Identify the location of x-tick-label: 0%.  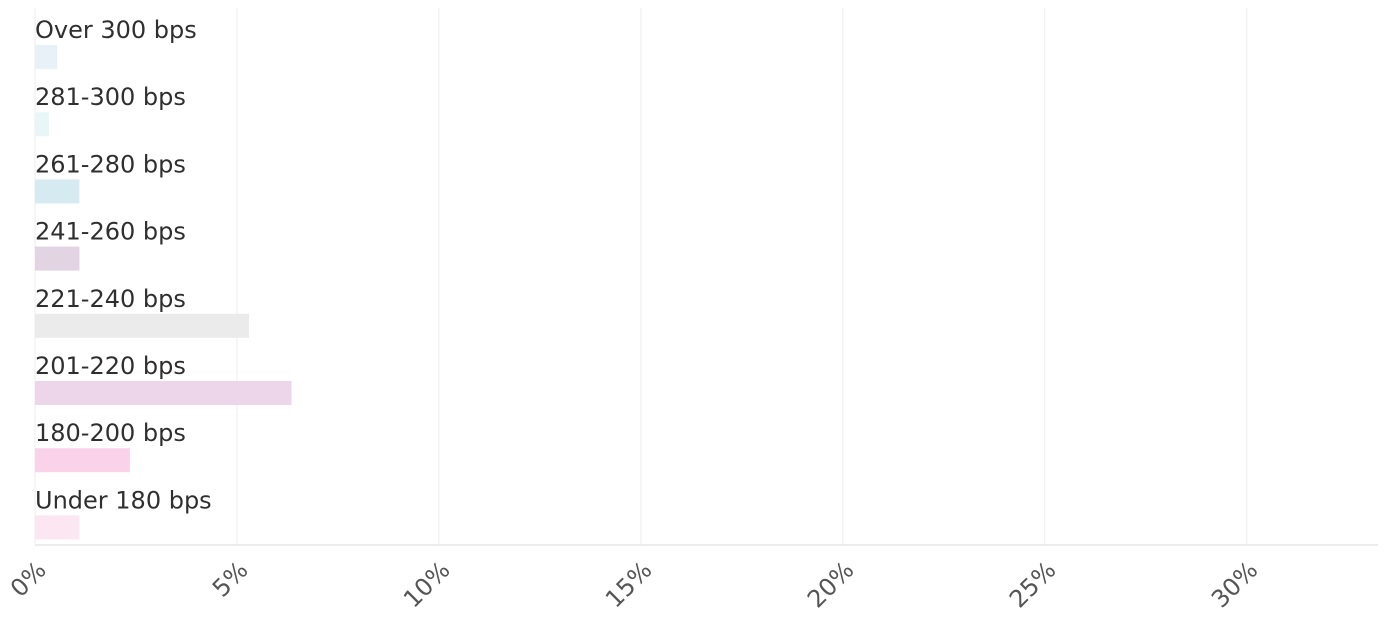
(28, 579).